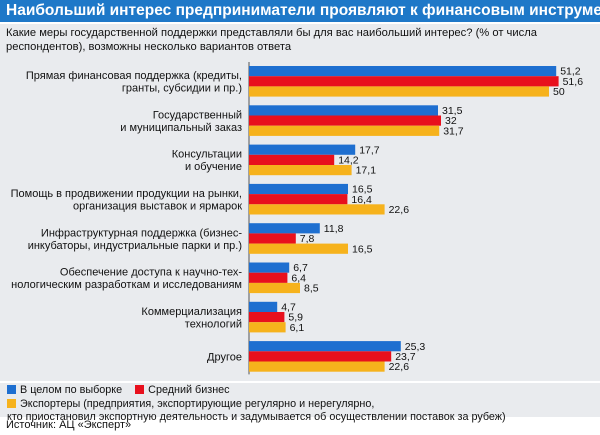 The image size is (600, 435). Describe the element at coordinates (297, 328) in the screenshot. I see `data-label: 6,1` at that location.